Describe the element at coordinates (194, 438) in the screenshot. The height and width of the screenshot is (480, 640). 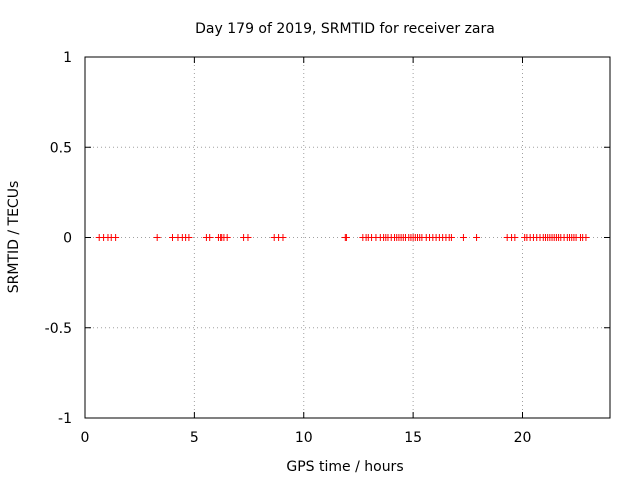
I see `x-tick-label: 5` at that location.